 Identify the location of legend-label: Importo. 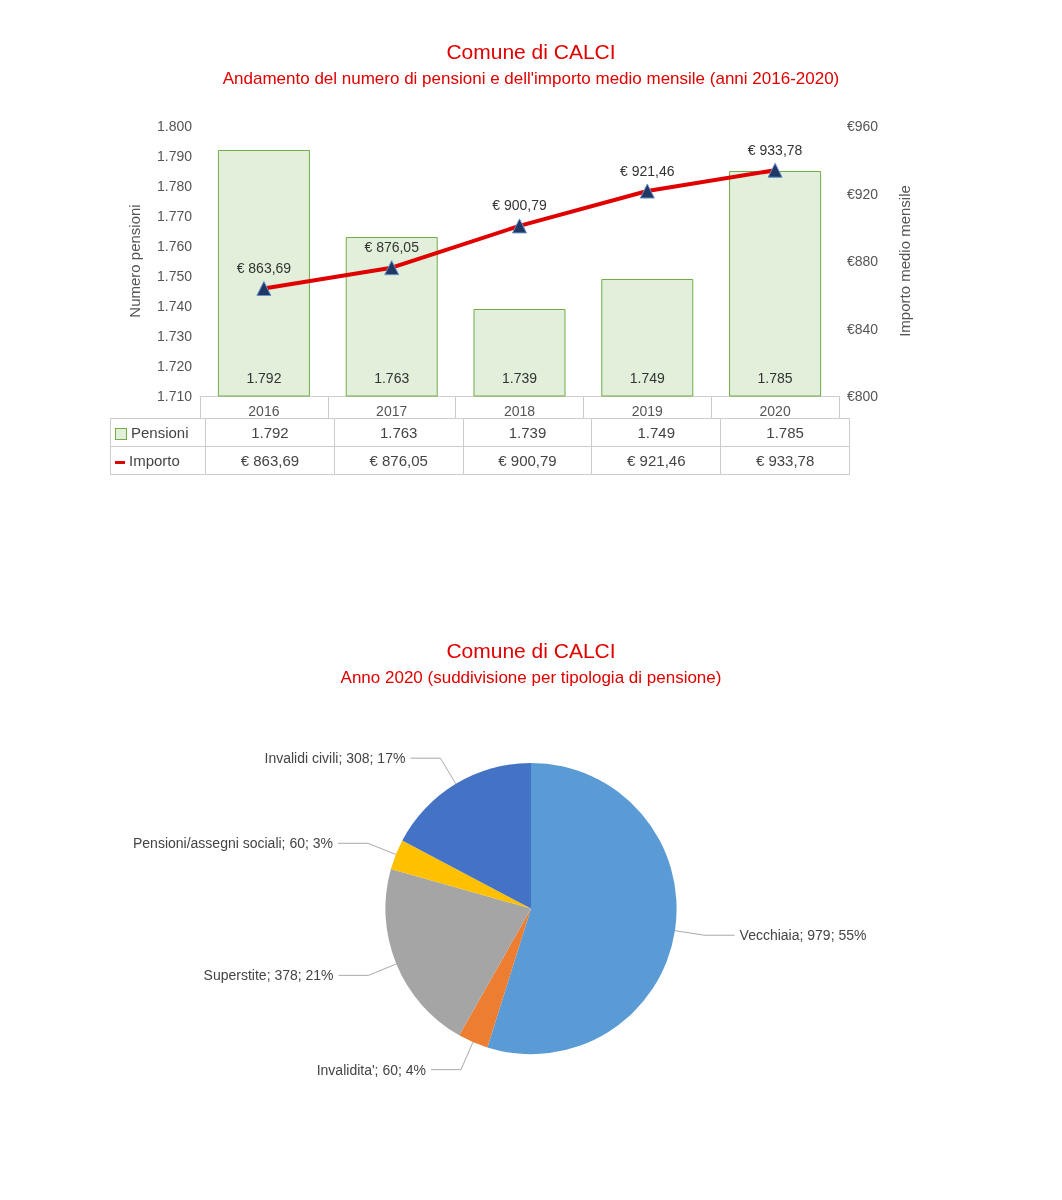
(158, 460).